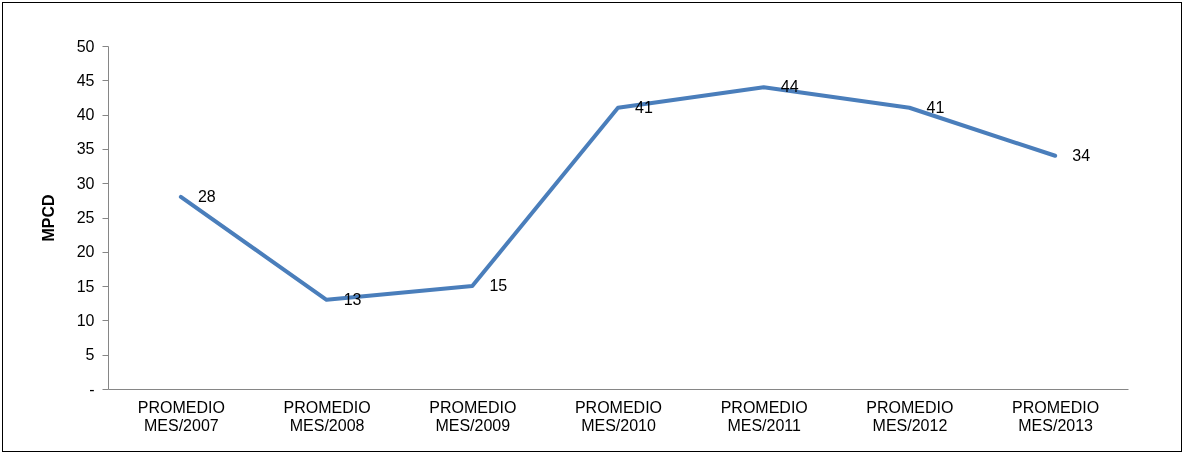  I want to click on x-tick-label: PROMEDIO MES/2007, so click(181, 416).